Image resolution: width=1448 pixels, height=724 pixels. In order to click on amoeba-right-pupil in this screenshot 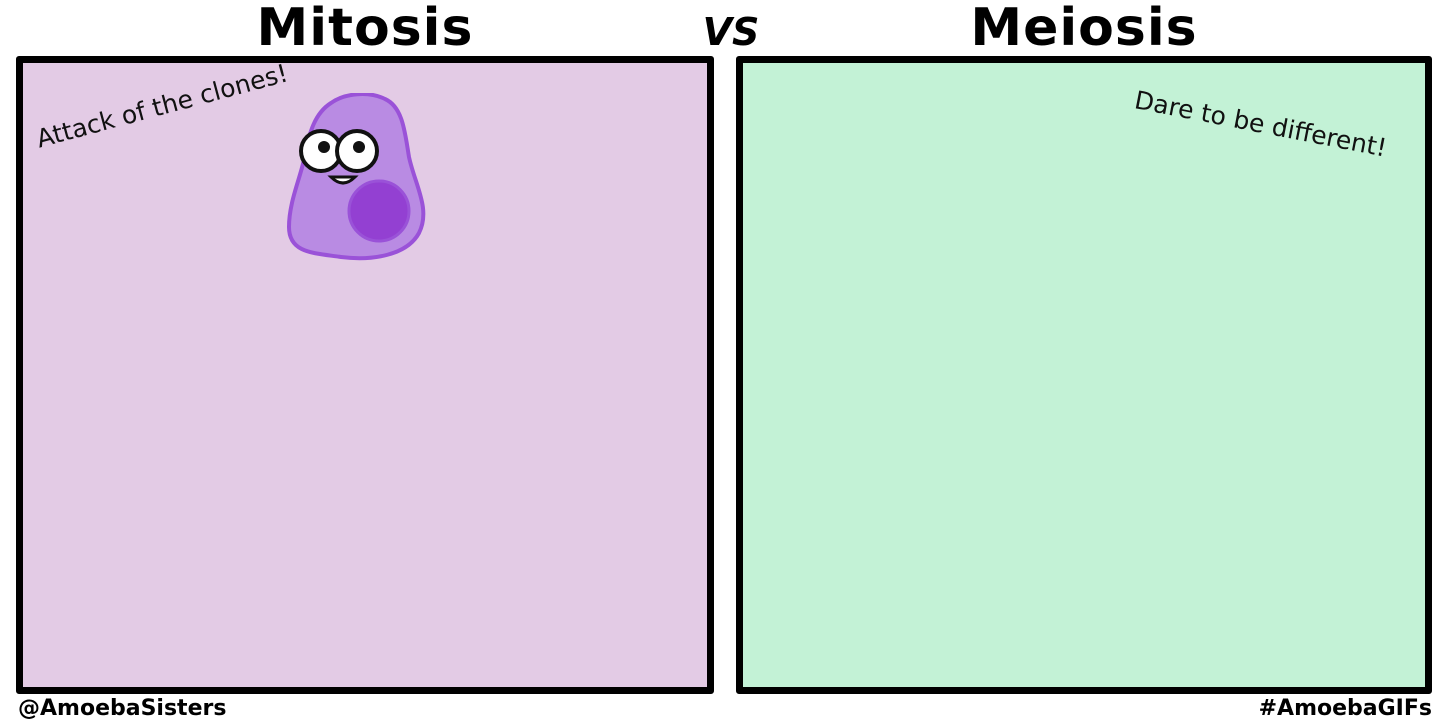, I will do `click(359, 147)`.